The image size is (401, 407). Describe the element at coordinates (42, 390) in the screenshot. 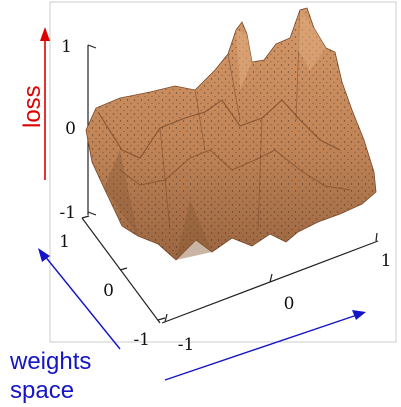

I see `space-label: space` at that location.